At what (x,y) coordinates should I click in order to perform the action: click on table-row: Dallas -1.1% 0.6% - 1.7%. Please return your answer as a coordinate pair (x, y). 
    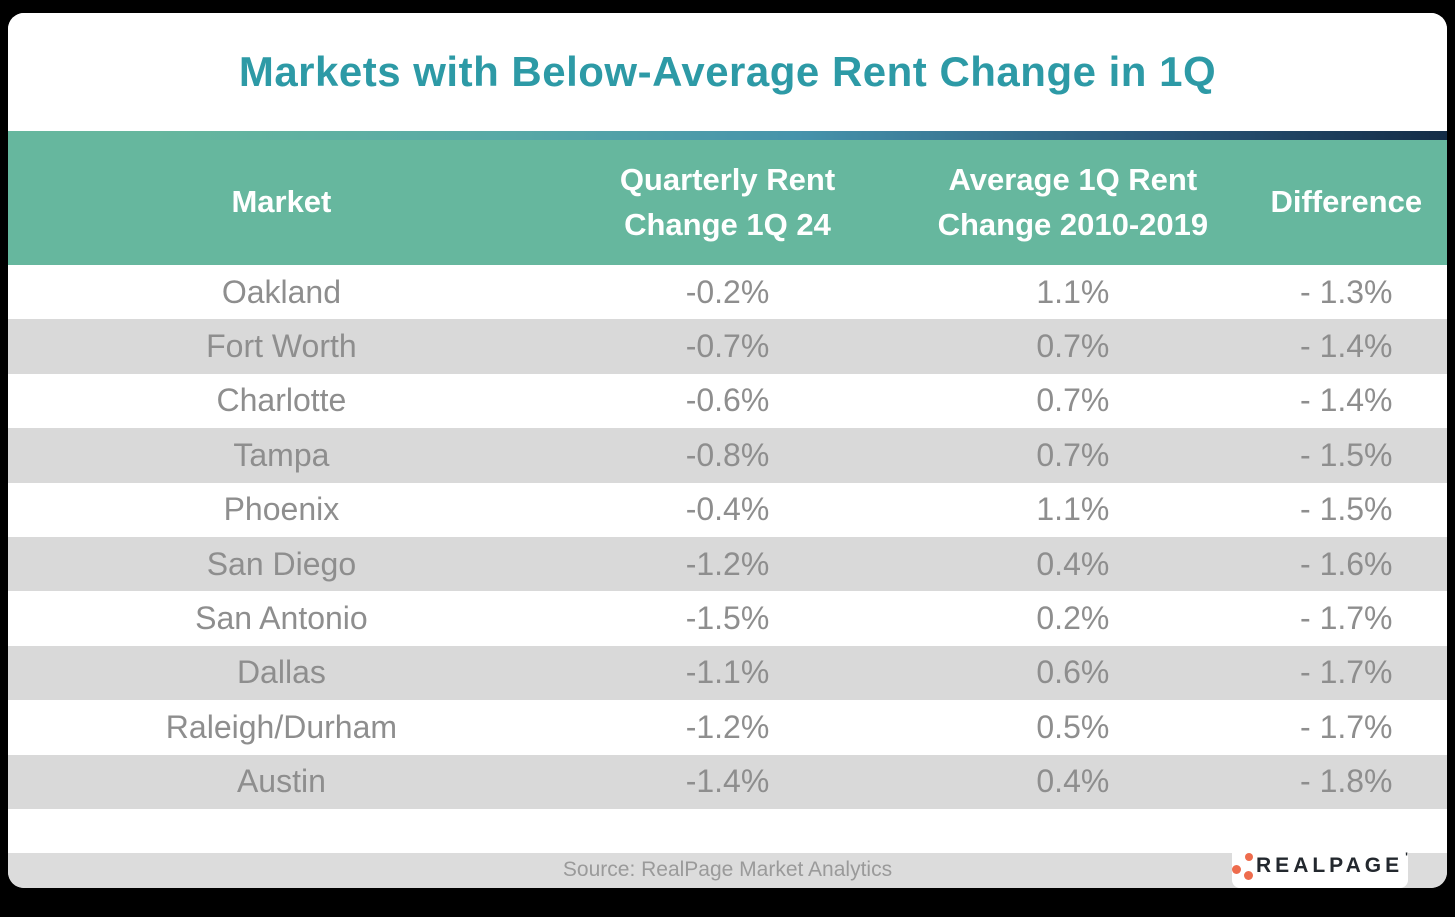
    Looking at the image, I should click on (727, 673).